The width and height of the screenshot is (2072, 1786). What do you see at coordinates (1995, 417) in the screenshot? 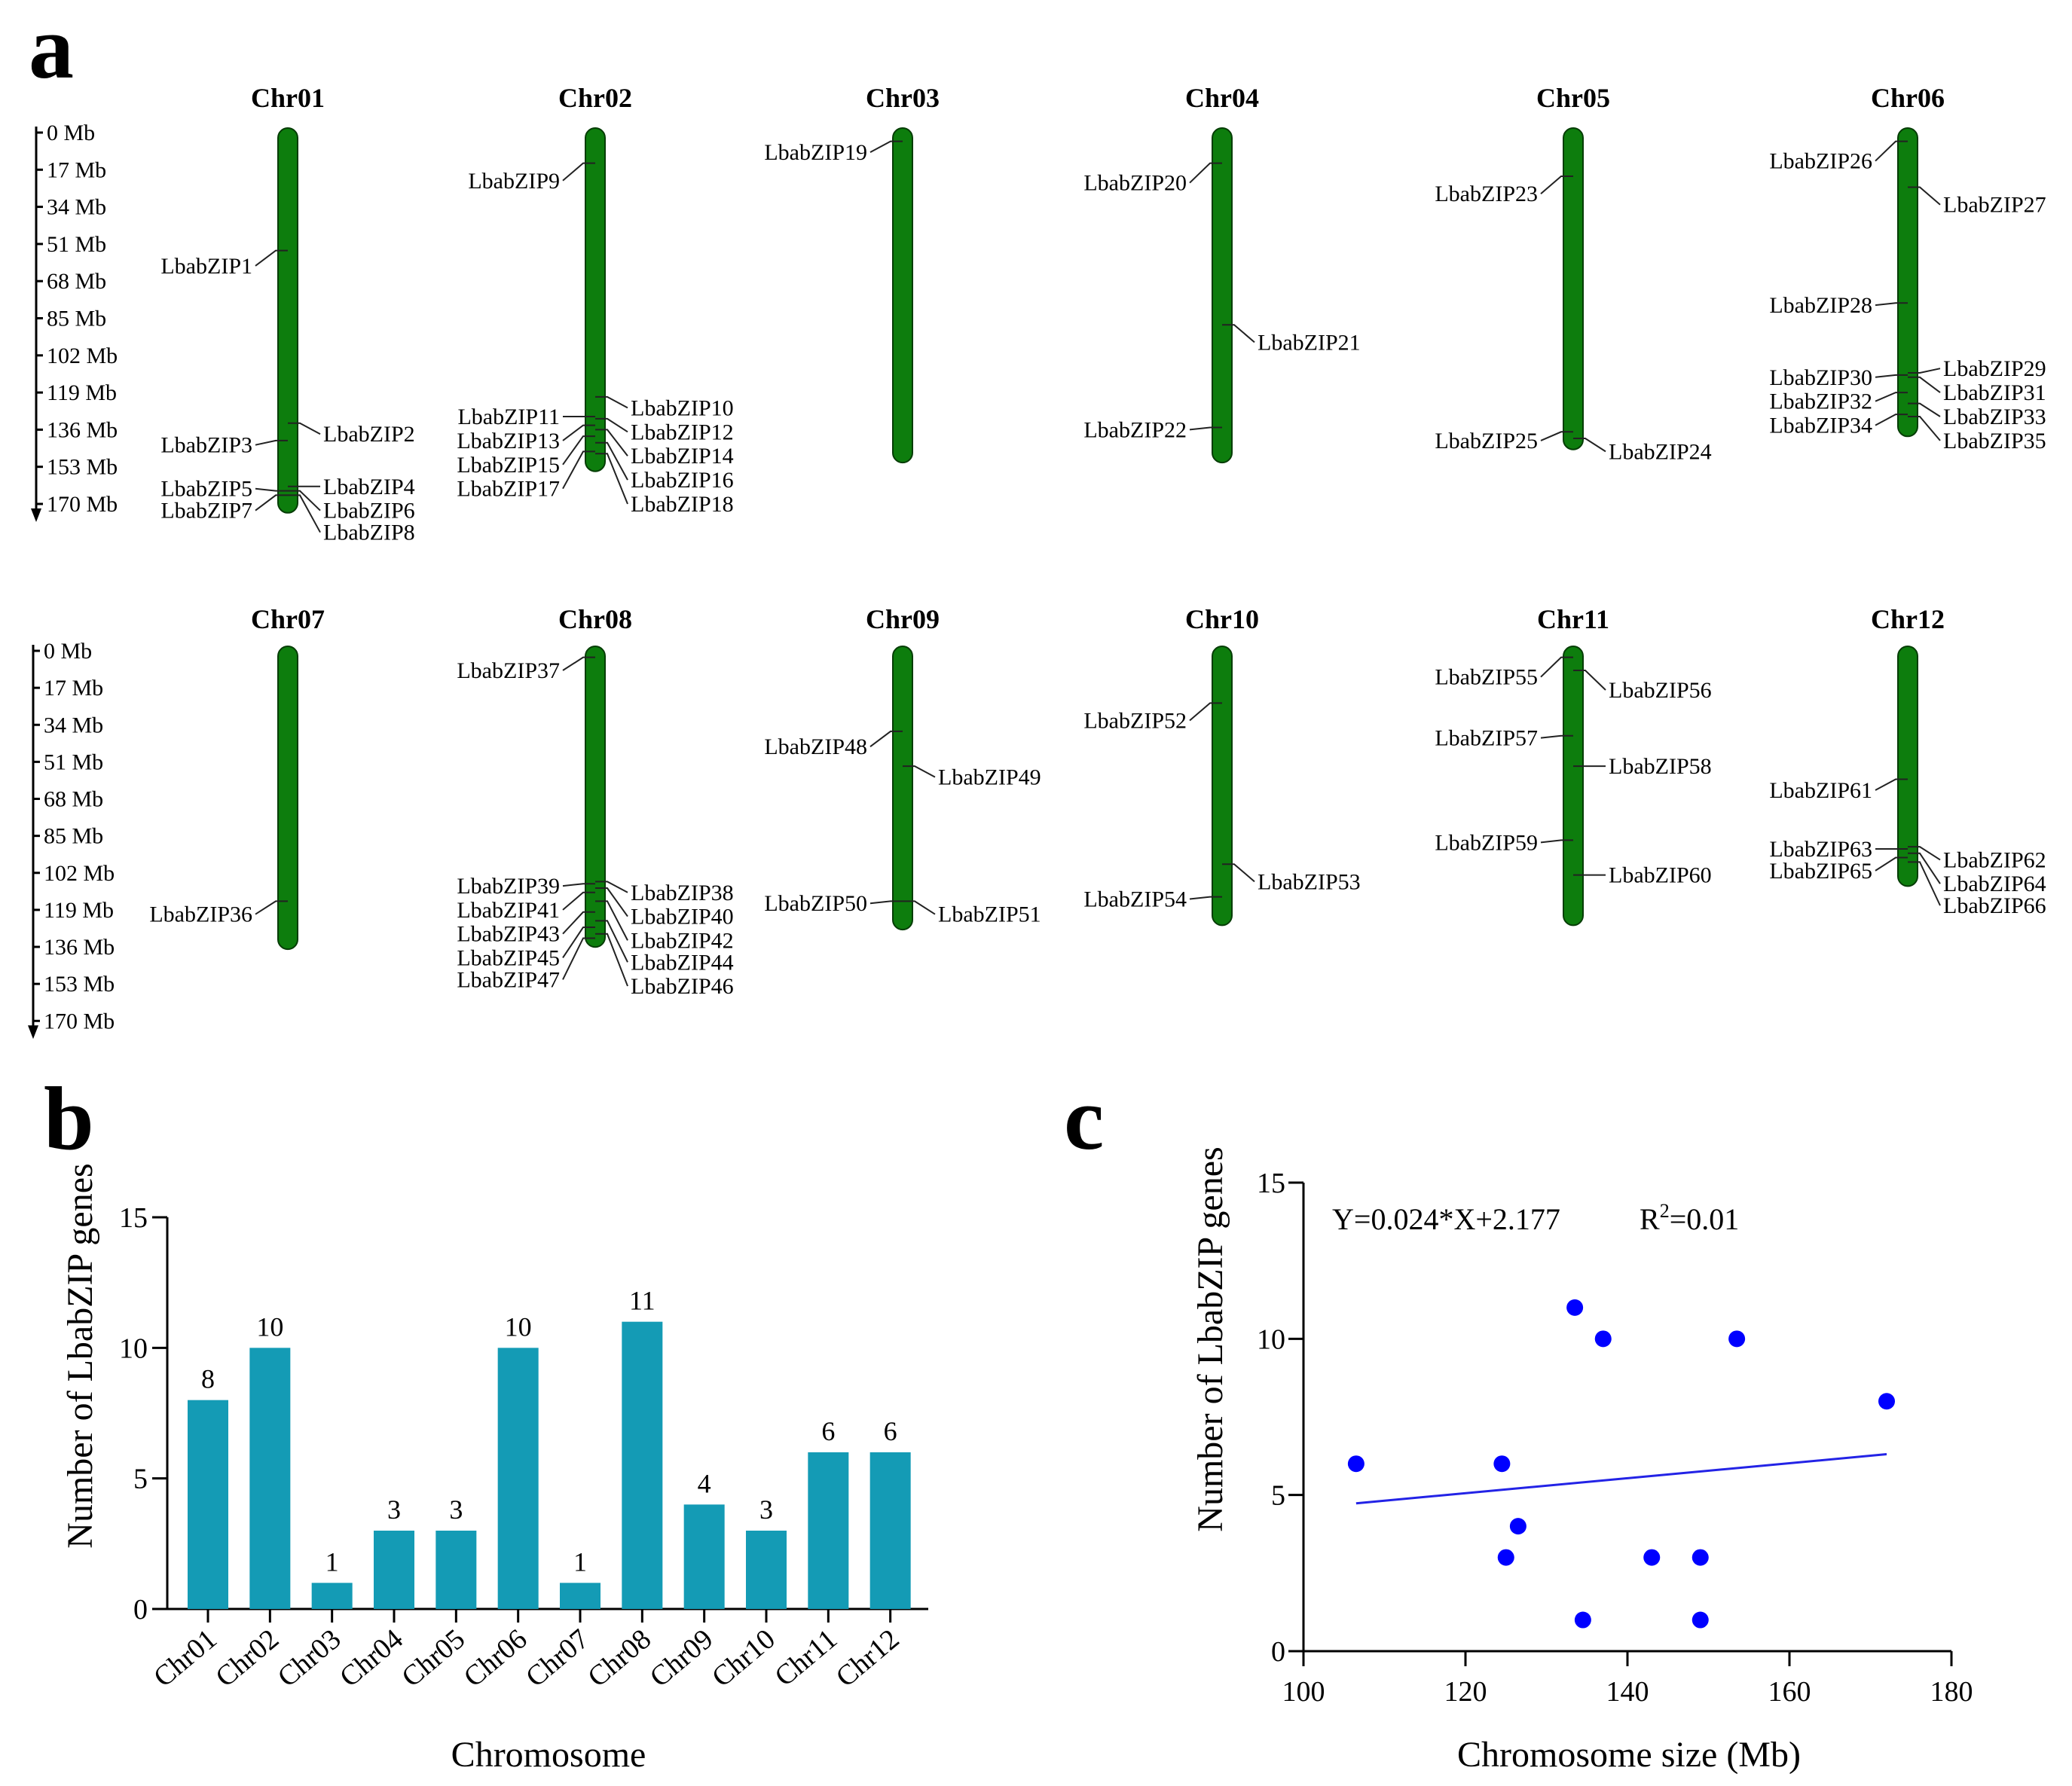
I see `gene-label-lbabzip33: LbabZIP33` at bounding box center [1995, 417].